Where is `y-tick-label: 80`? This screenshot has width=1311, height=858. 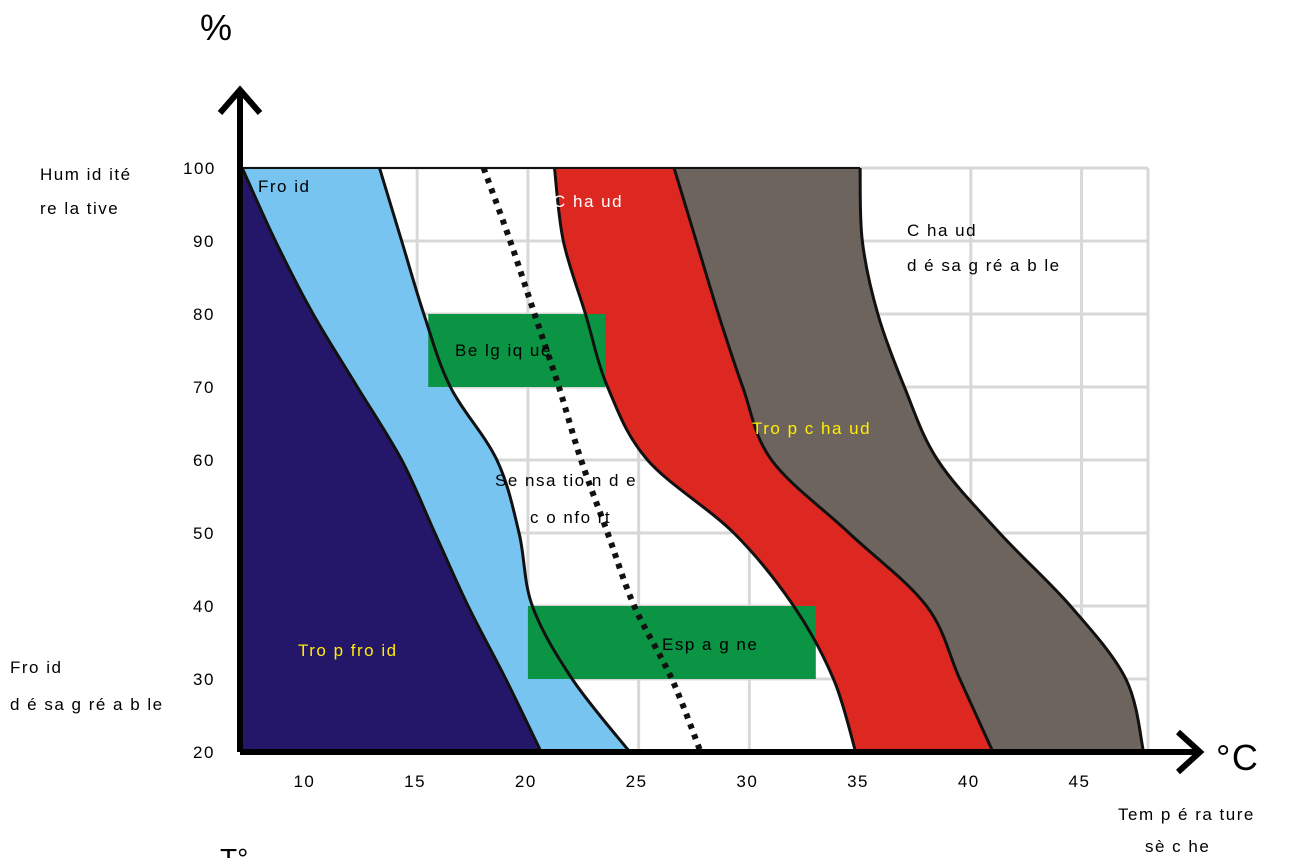
y-tick-label: 80 is located at coordinates (204, 314).